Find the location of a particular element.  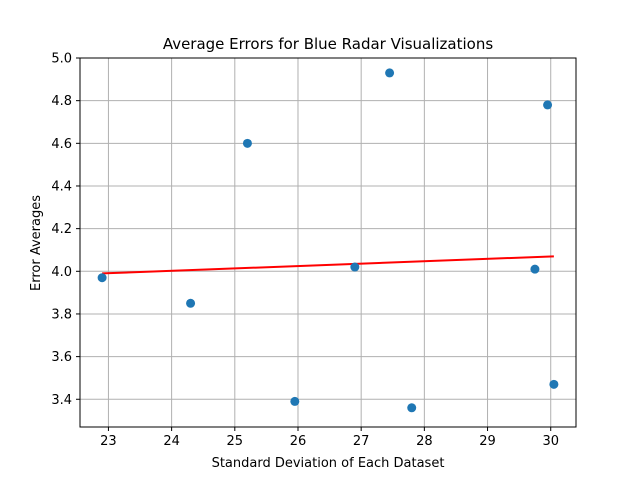

x-tick-label: 24 is located at coordinates (171, 441).